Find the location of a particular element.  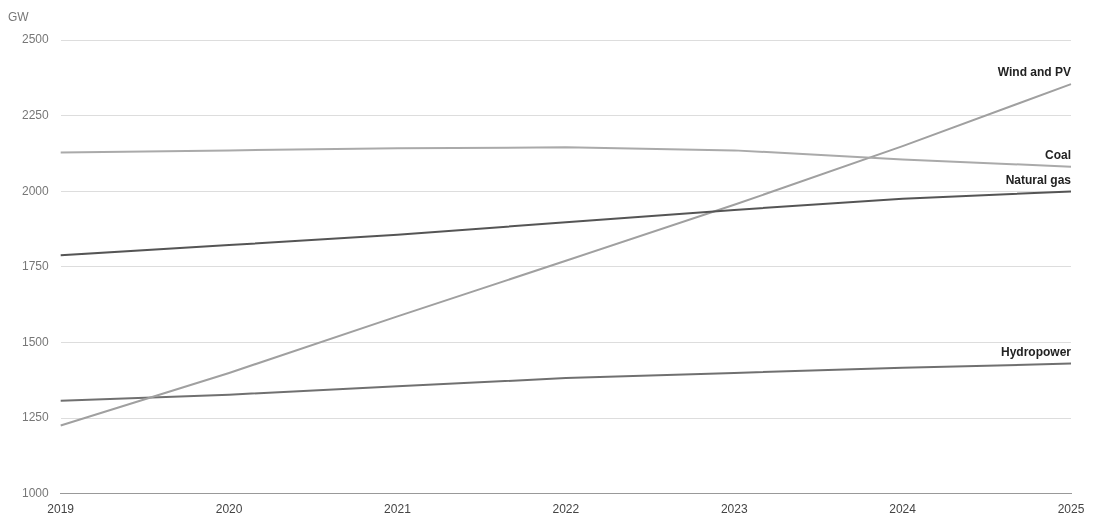

y-tick-label: 1000 is located at coordinates (35, 492).